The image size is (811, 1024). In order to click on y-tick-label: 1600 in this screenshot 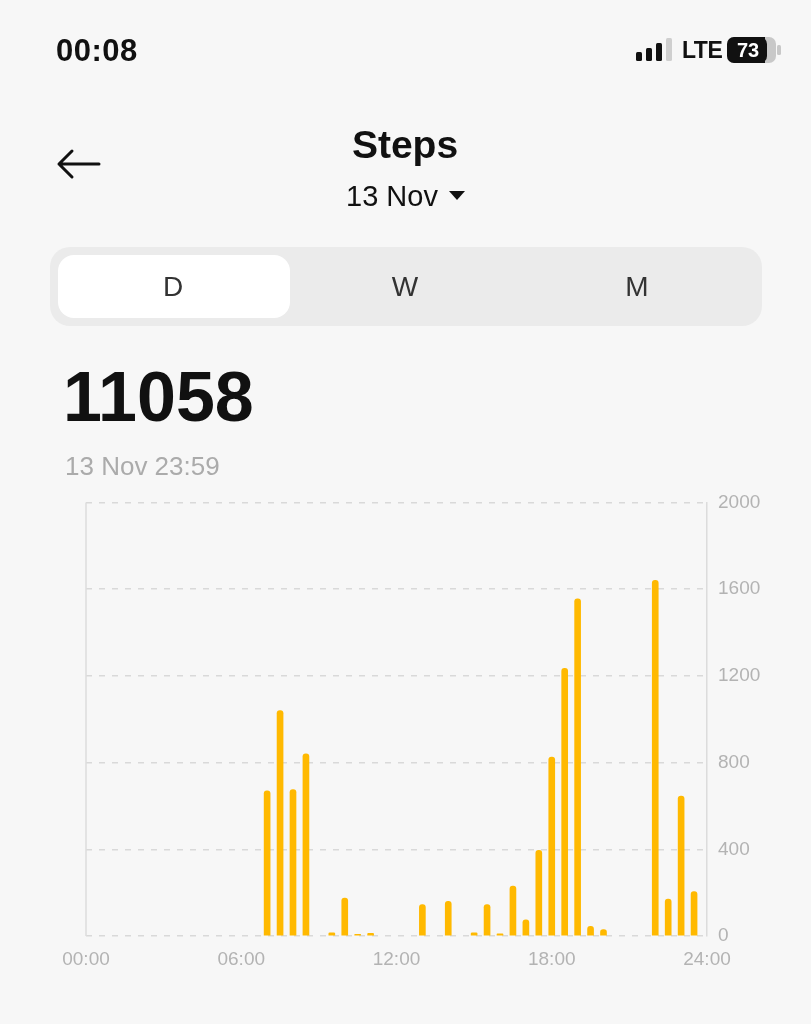, I will do `click(739, 588)`.